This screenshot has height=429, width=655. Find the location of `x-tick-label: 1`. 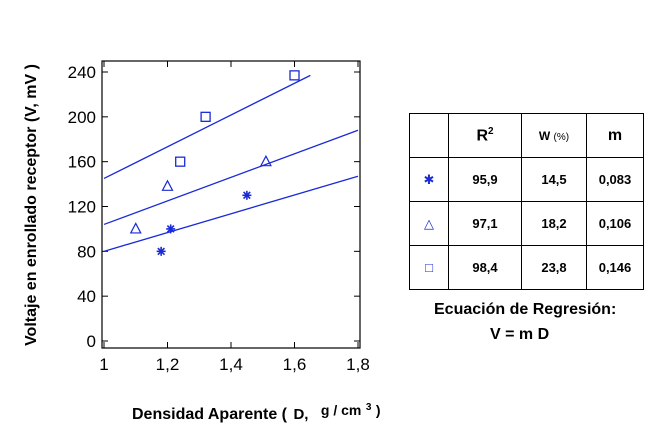

x-tick-label: 1 is located at coordinates (103, 364).